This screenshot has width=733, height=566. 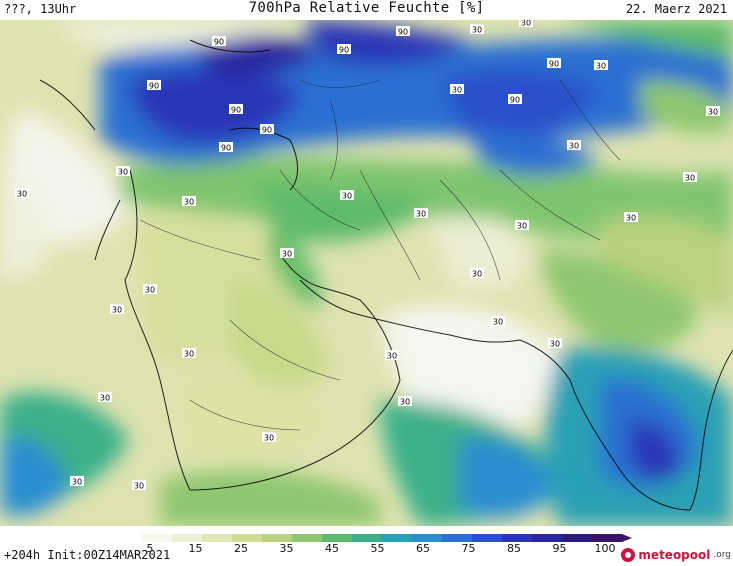 I want to click on logo-icon, so click(x=628, y=555).